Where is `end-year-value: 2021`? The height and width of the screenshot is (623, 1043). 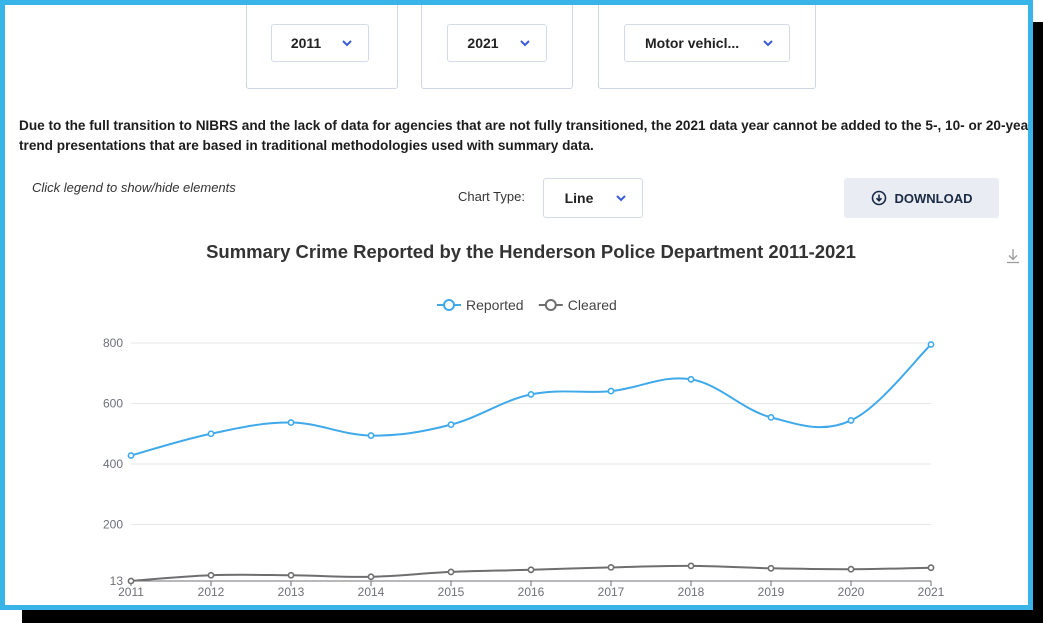 end-year-value: 2021 is located at coordinates (483, 43).